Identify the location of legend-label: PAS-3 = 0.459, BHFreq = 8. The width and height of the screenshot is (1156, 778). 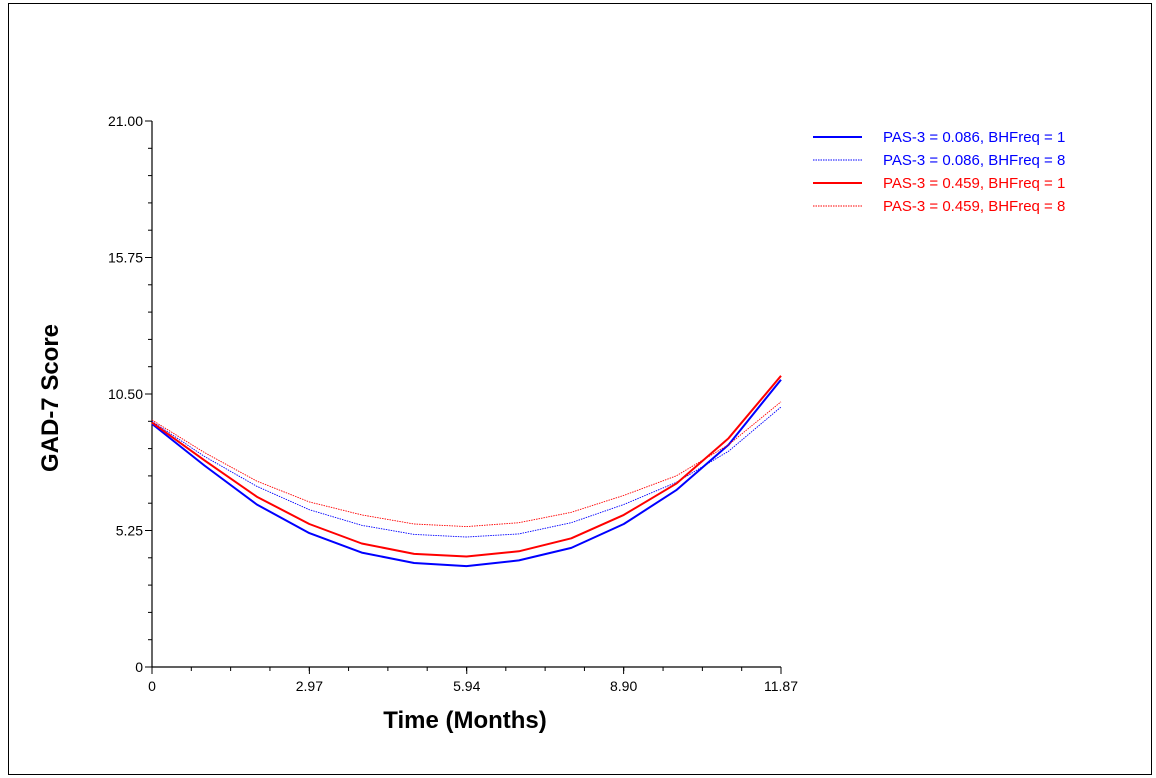
(974, 206).